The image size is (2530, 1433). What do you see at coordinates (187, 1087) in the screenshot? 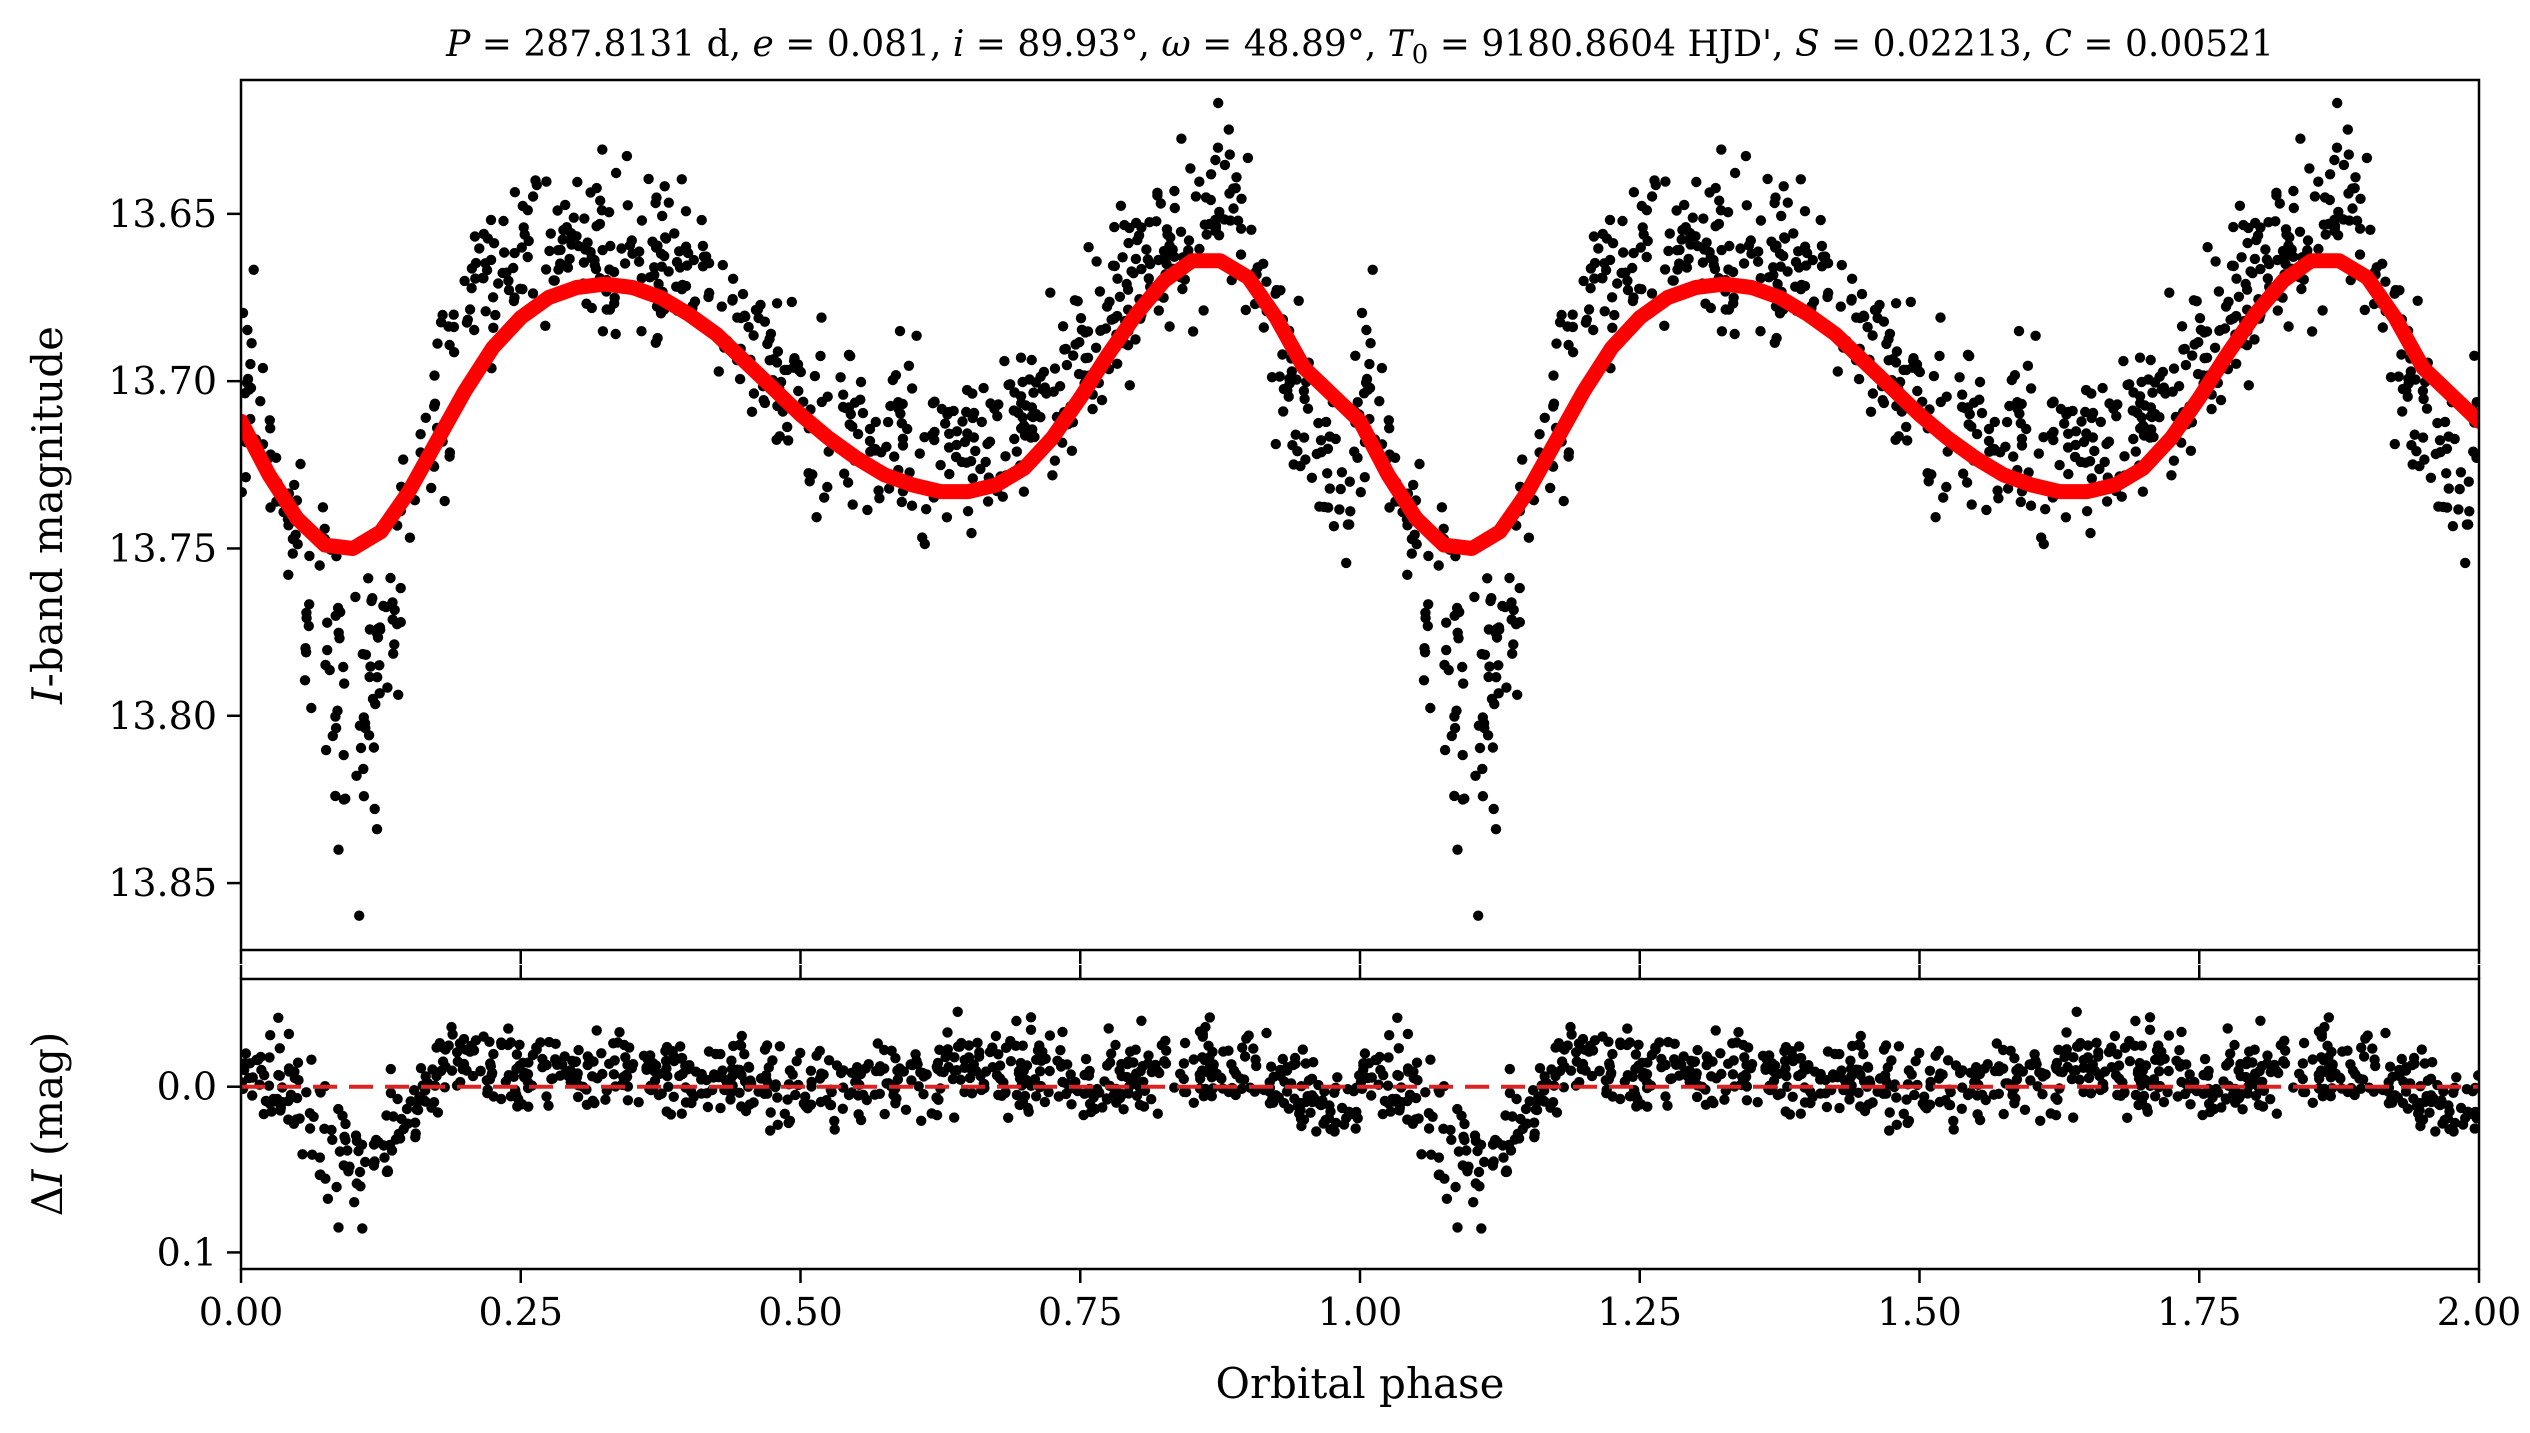
I see `bottom-y-tick-label: 0.0` at bounding box center [187, 1087].